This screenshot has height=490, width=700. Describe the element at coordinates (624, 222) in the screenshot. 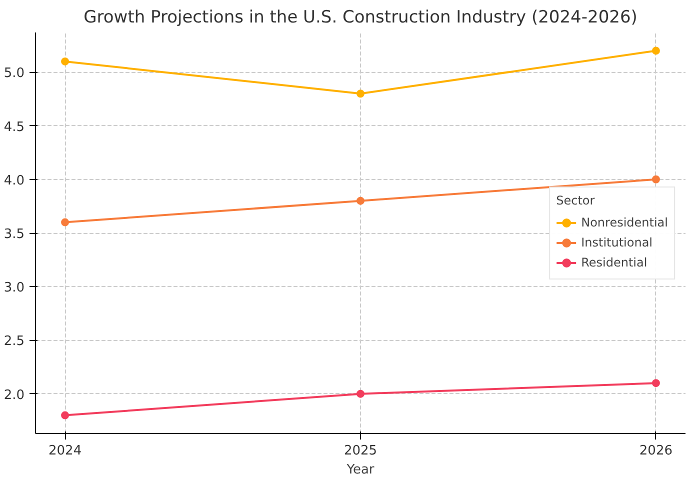

I see `legend-label: Nonresidential` at that location.